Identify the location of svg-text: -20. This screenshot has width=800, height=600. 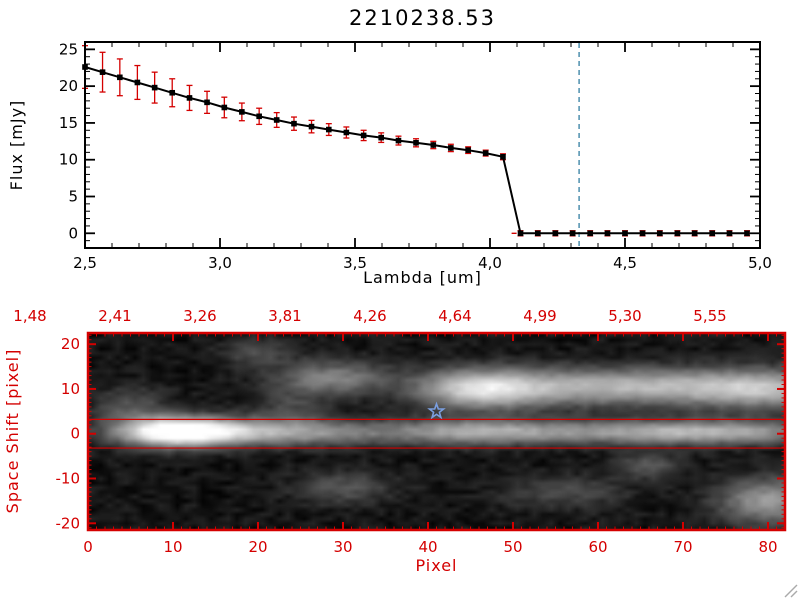
(68, 523).